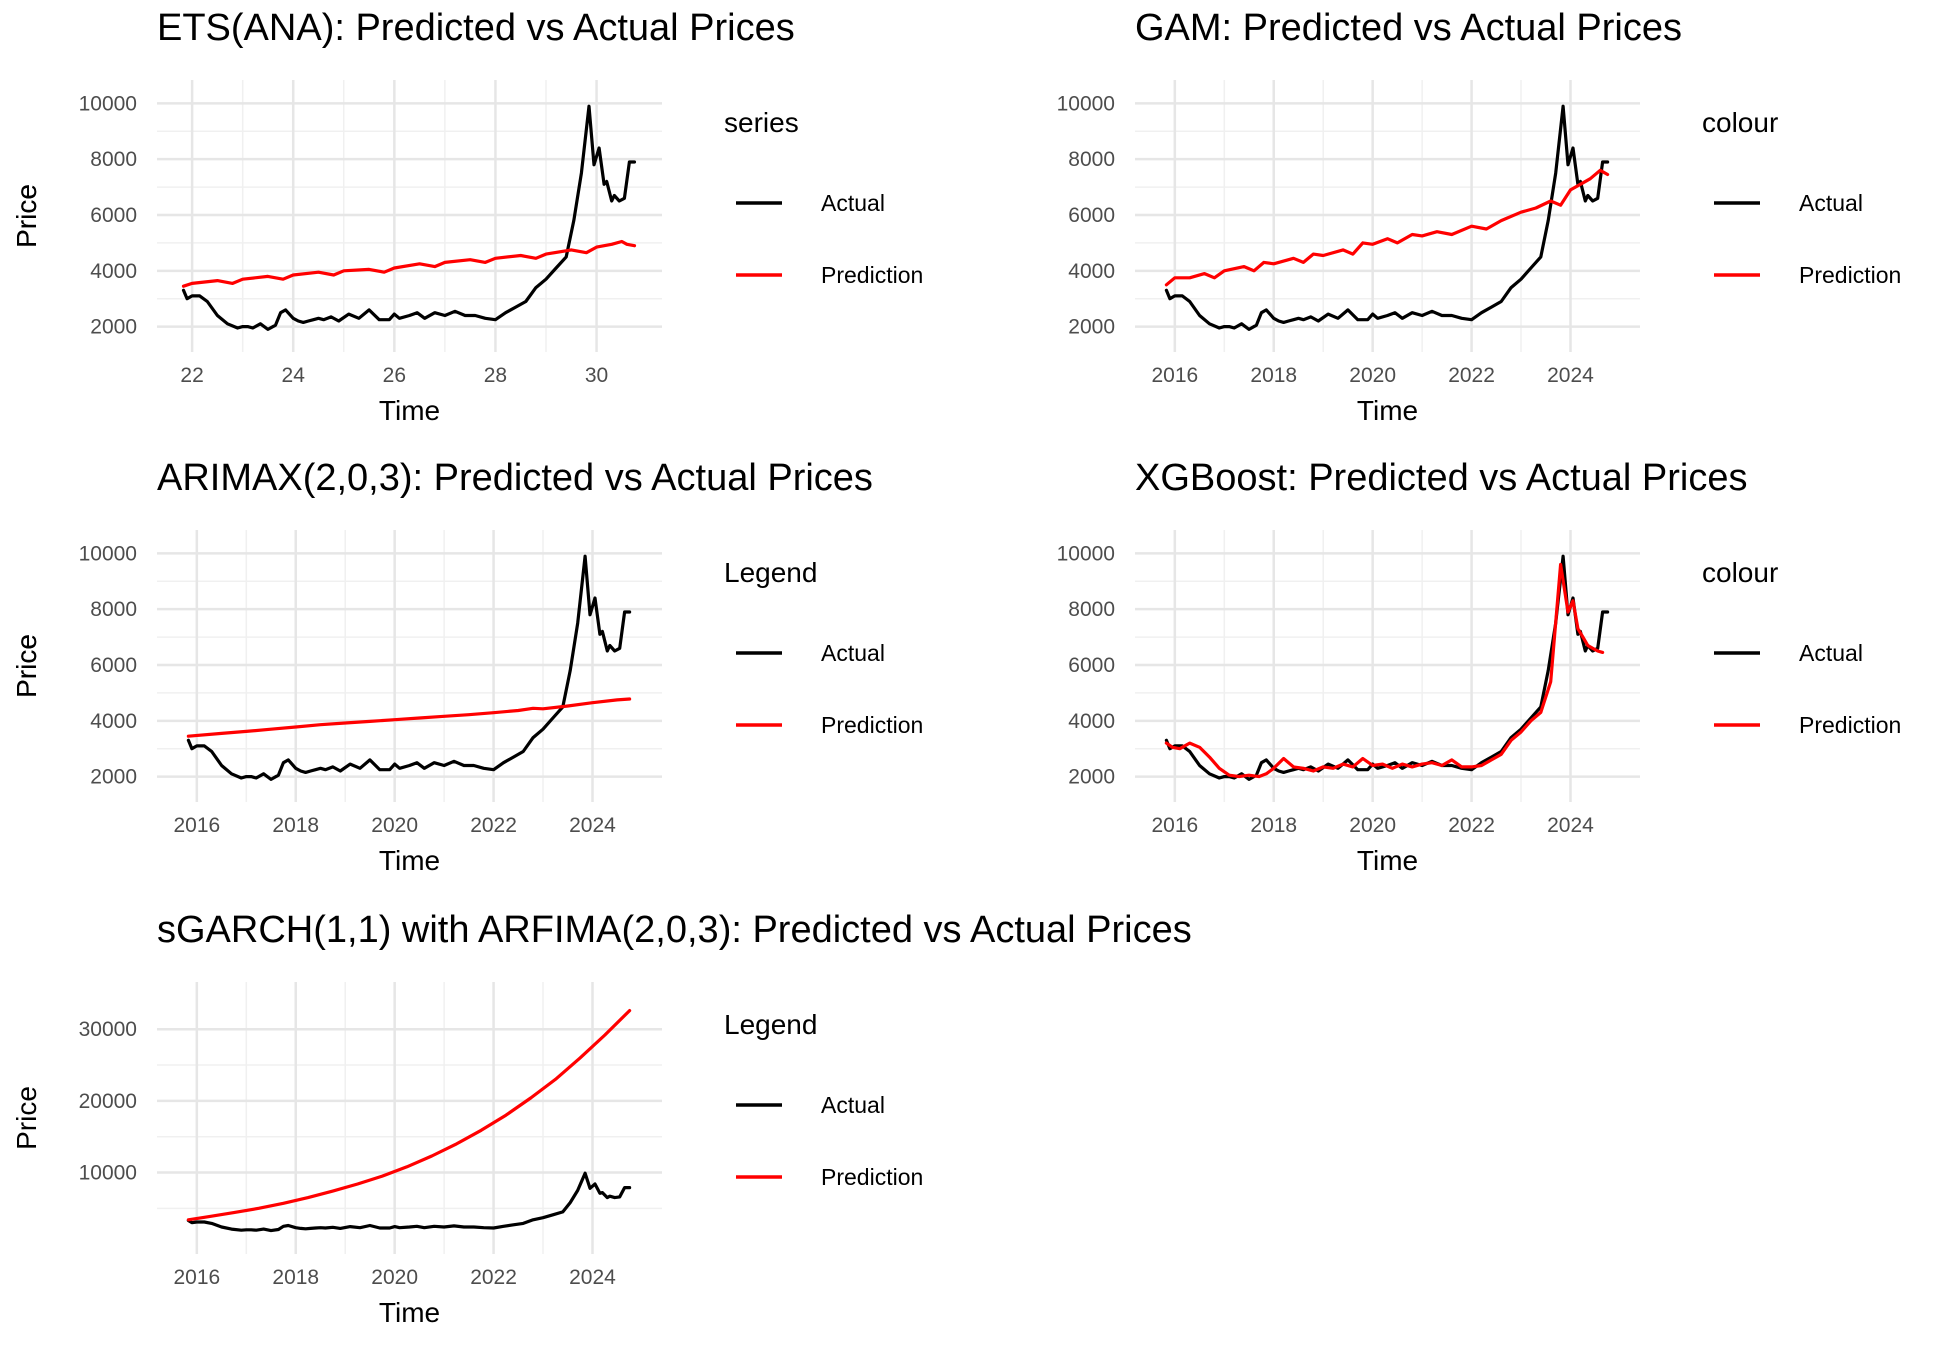  What do you see at coordinates (761, 122) in the screenshot?
I see `legend-title: series` at bounding box center [761, 122].